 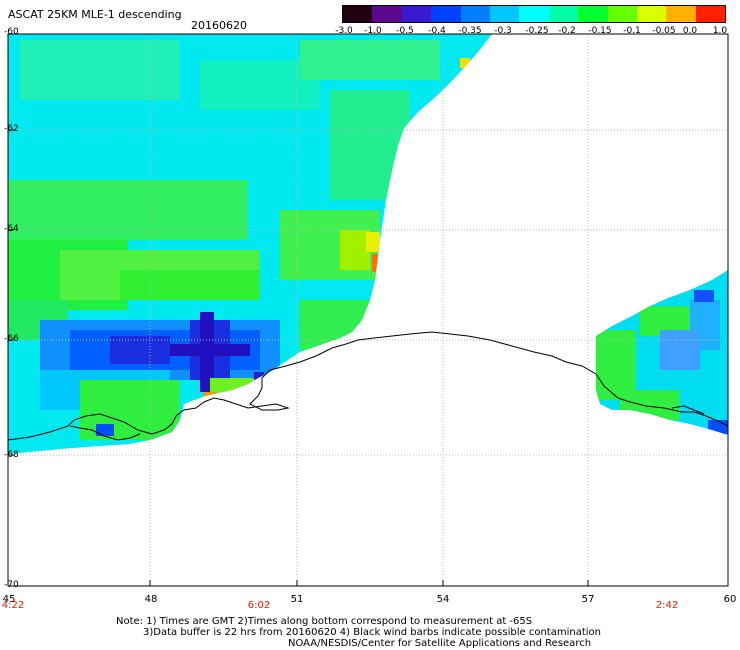 I want to click on colorbar-label: -0.35, so click(x=470, y=31).